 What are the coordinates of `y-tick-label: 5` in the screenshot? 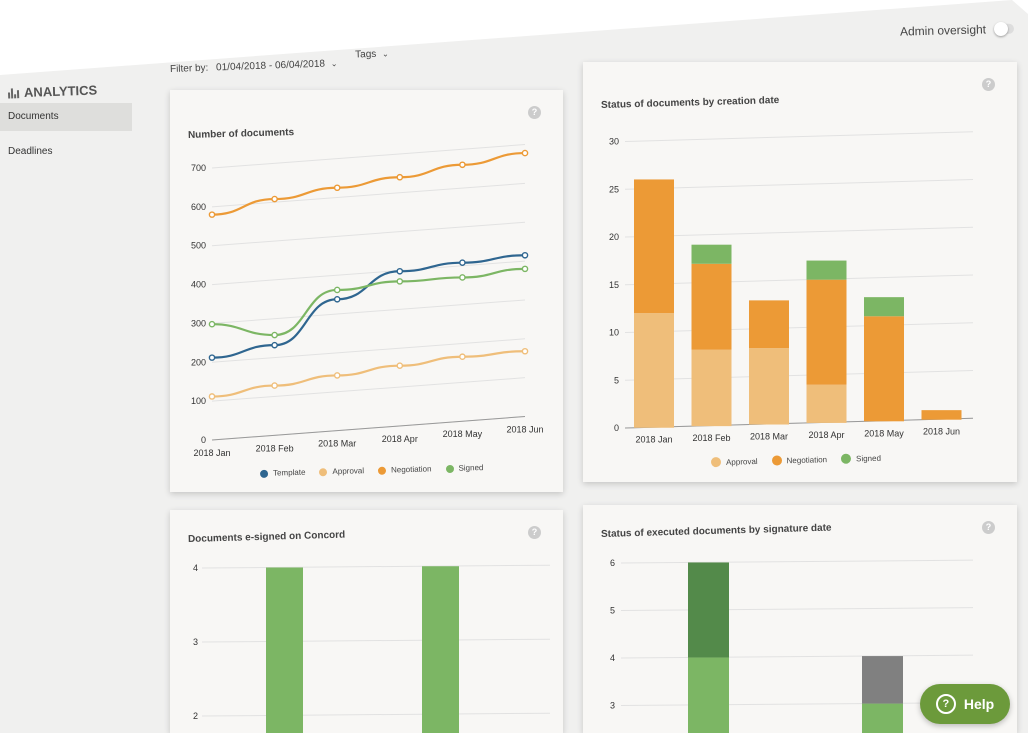 It's located at (616, 380).